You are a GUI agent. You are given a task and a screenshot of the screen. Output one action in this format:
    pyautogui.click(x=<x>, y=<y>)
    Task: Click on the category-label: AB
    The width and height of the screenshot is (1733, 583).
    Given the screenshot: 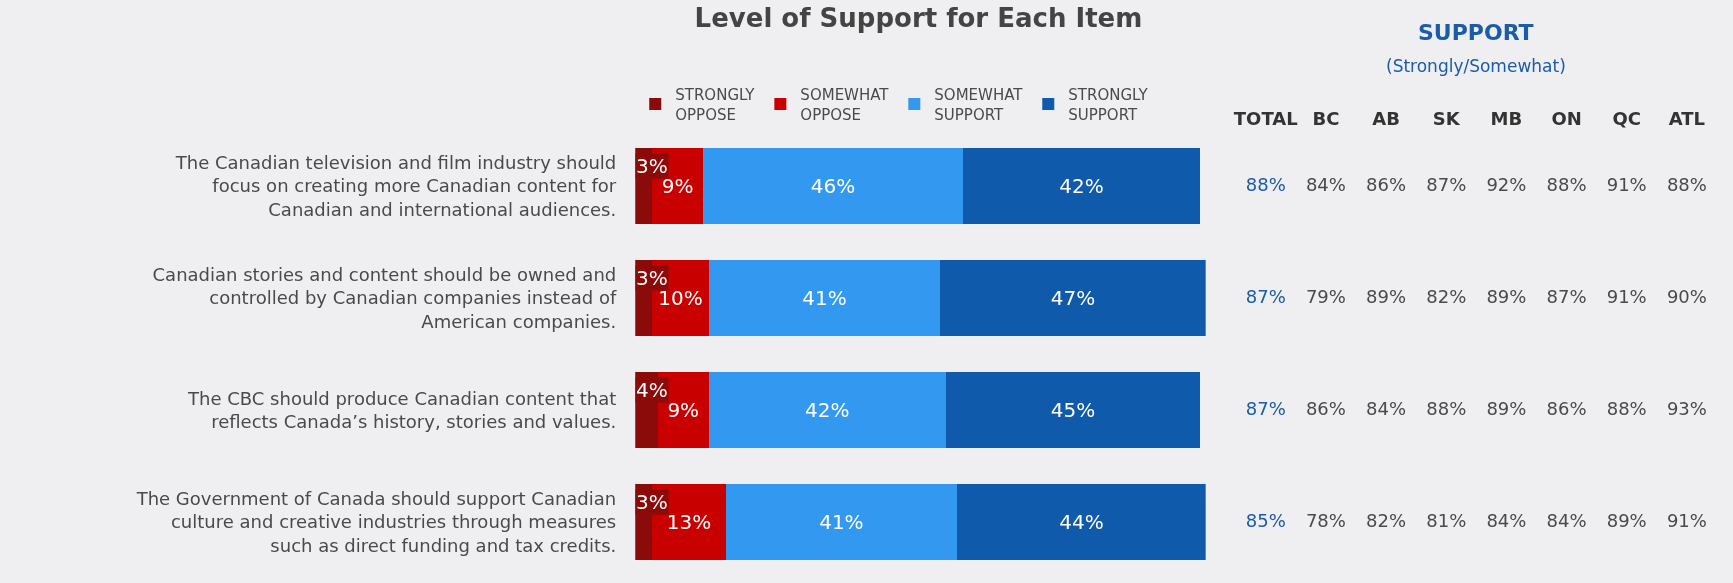 What is the action you would take?
    pyautogui.click(x=1386, y=119)
    